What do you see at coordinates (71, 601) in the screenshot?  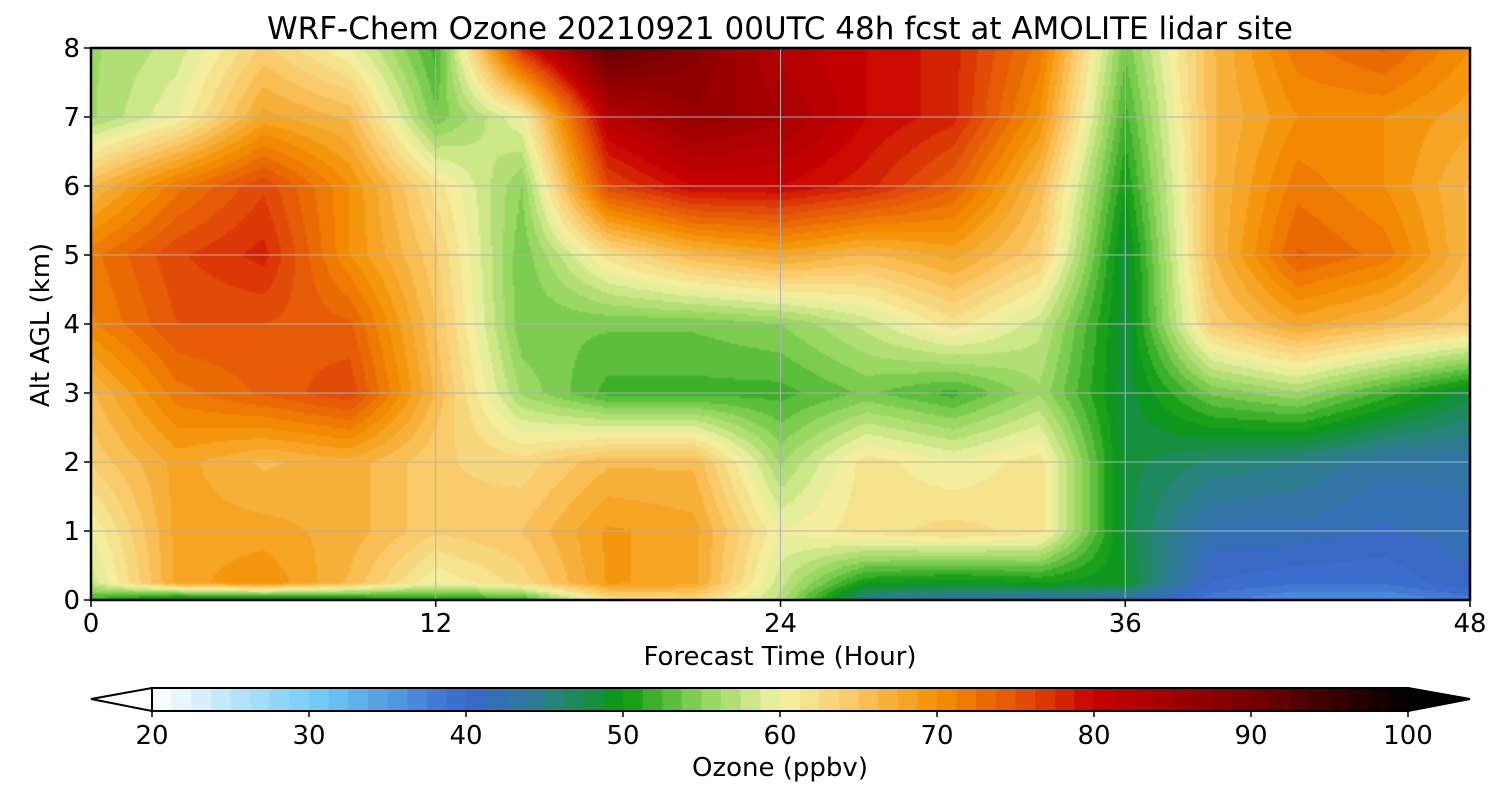 I see `y-tick-label: 0` at bounding box center [71, 601].